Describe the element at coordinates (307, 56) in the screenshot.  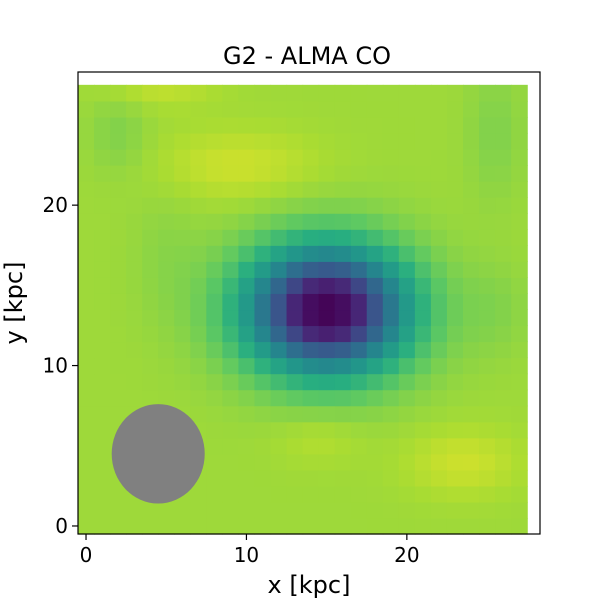
I see `chart-title: G2 - ALMA CO` at that location.